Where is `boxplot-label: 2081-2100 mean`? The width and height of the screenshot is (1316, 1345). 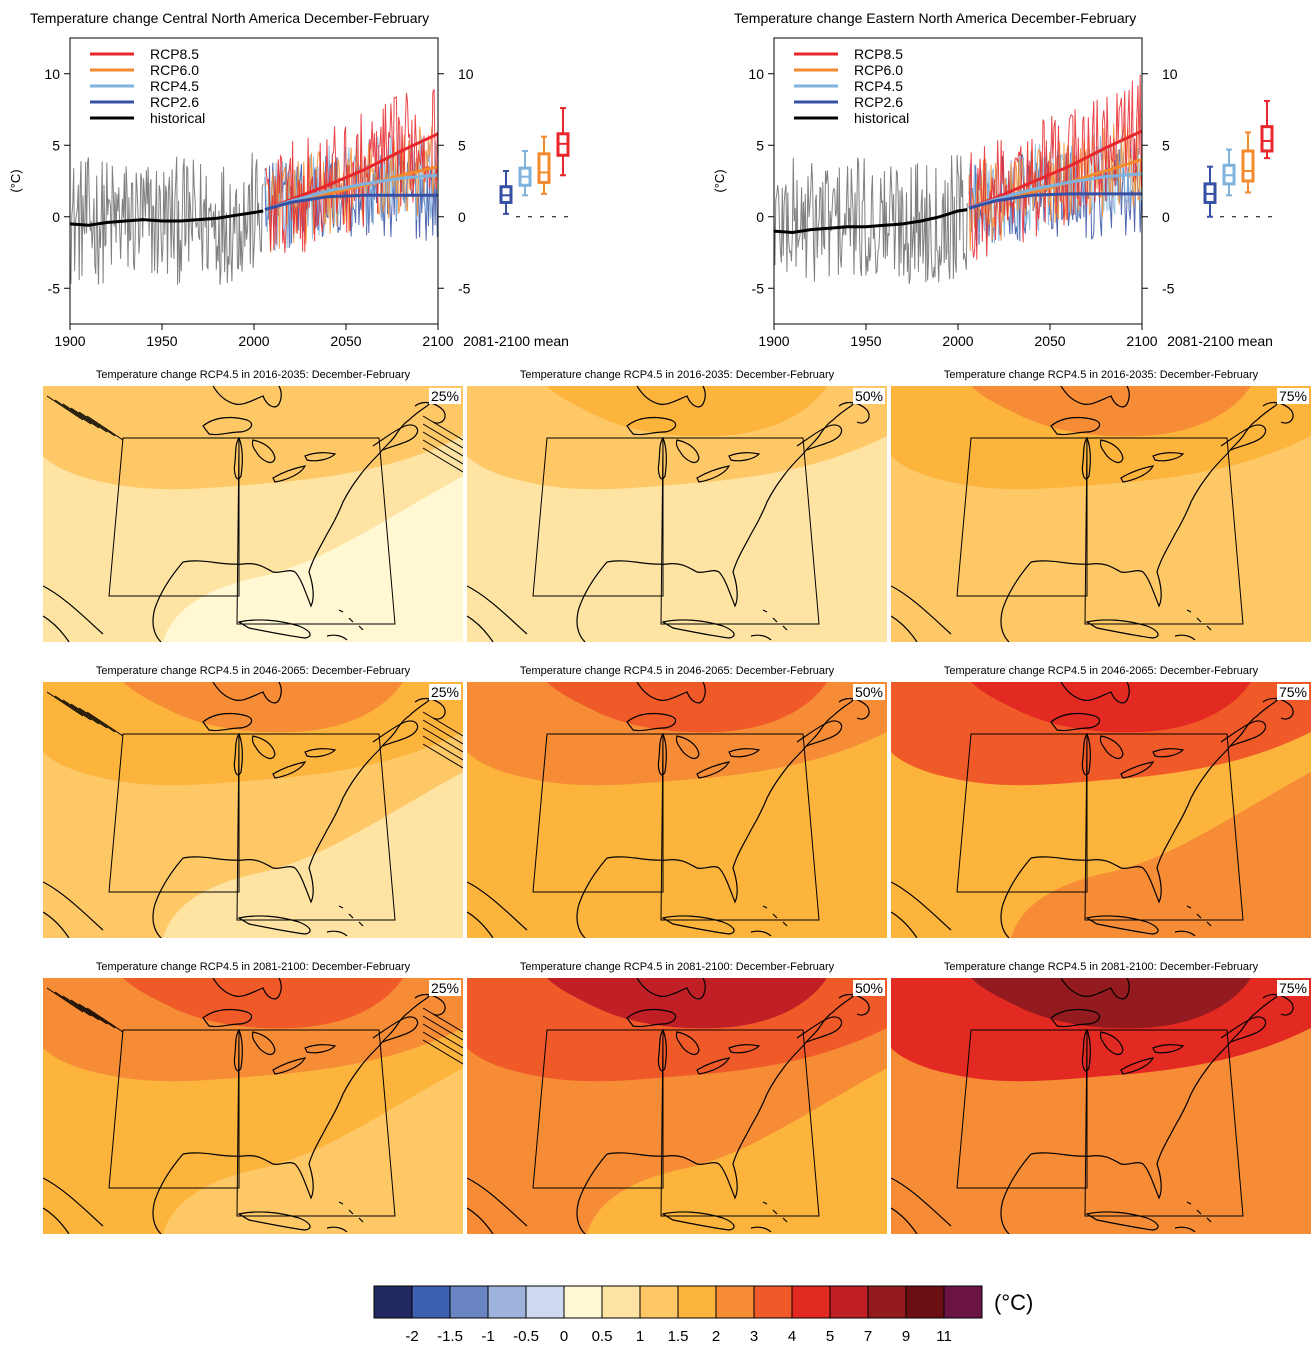
boxplot-label: 2081-2100 mean is located at coordinates (516, 341).